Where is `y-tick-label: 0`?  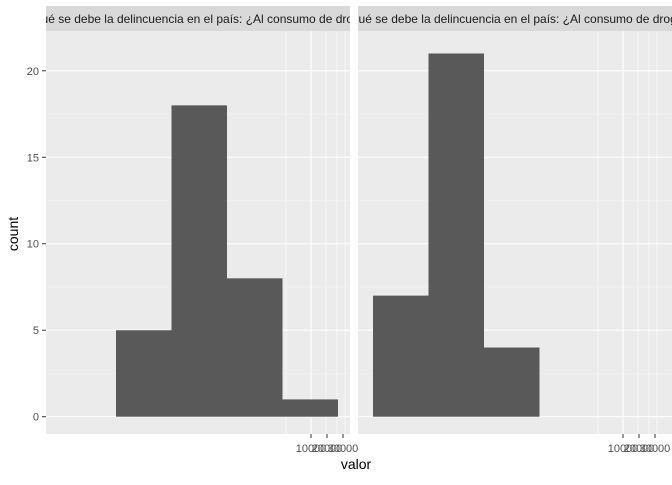 y-tick-label: 0 is located at coordinates (36, 418).